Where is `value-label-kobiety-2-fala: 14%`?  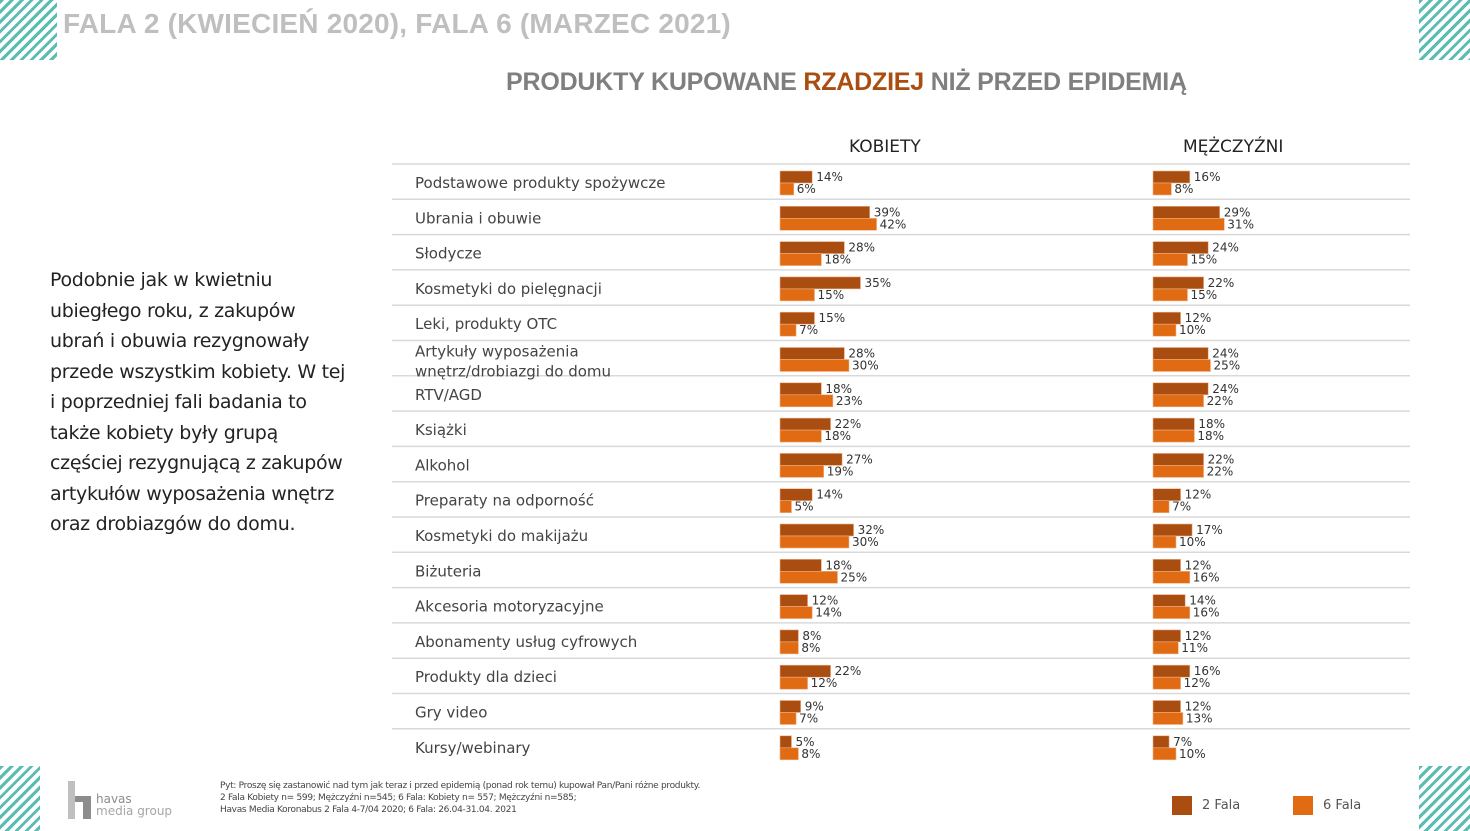 value-label-kobiety-2-fala: 14% is located at coordinates (829, 177).